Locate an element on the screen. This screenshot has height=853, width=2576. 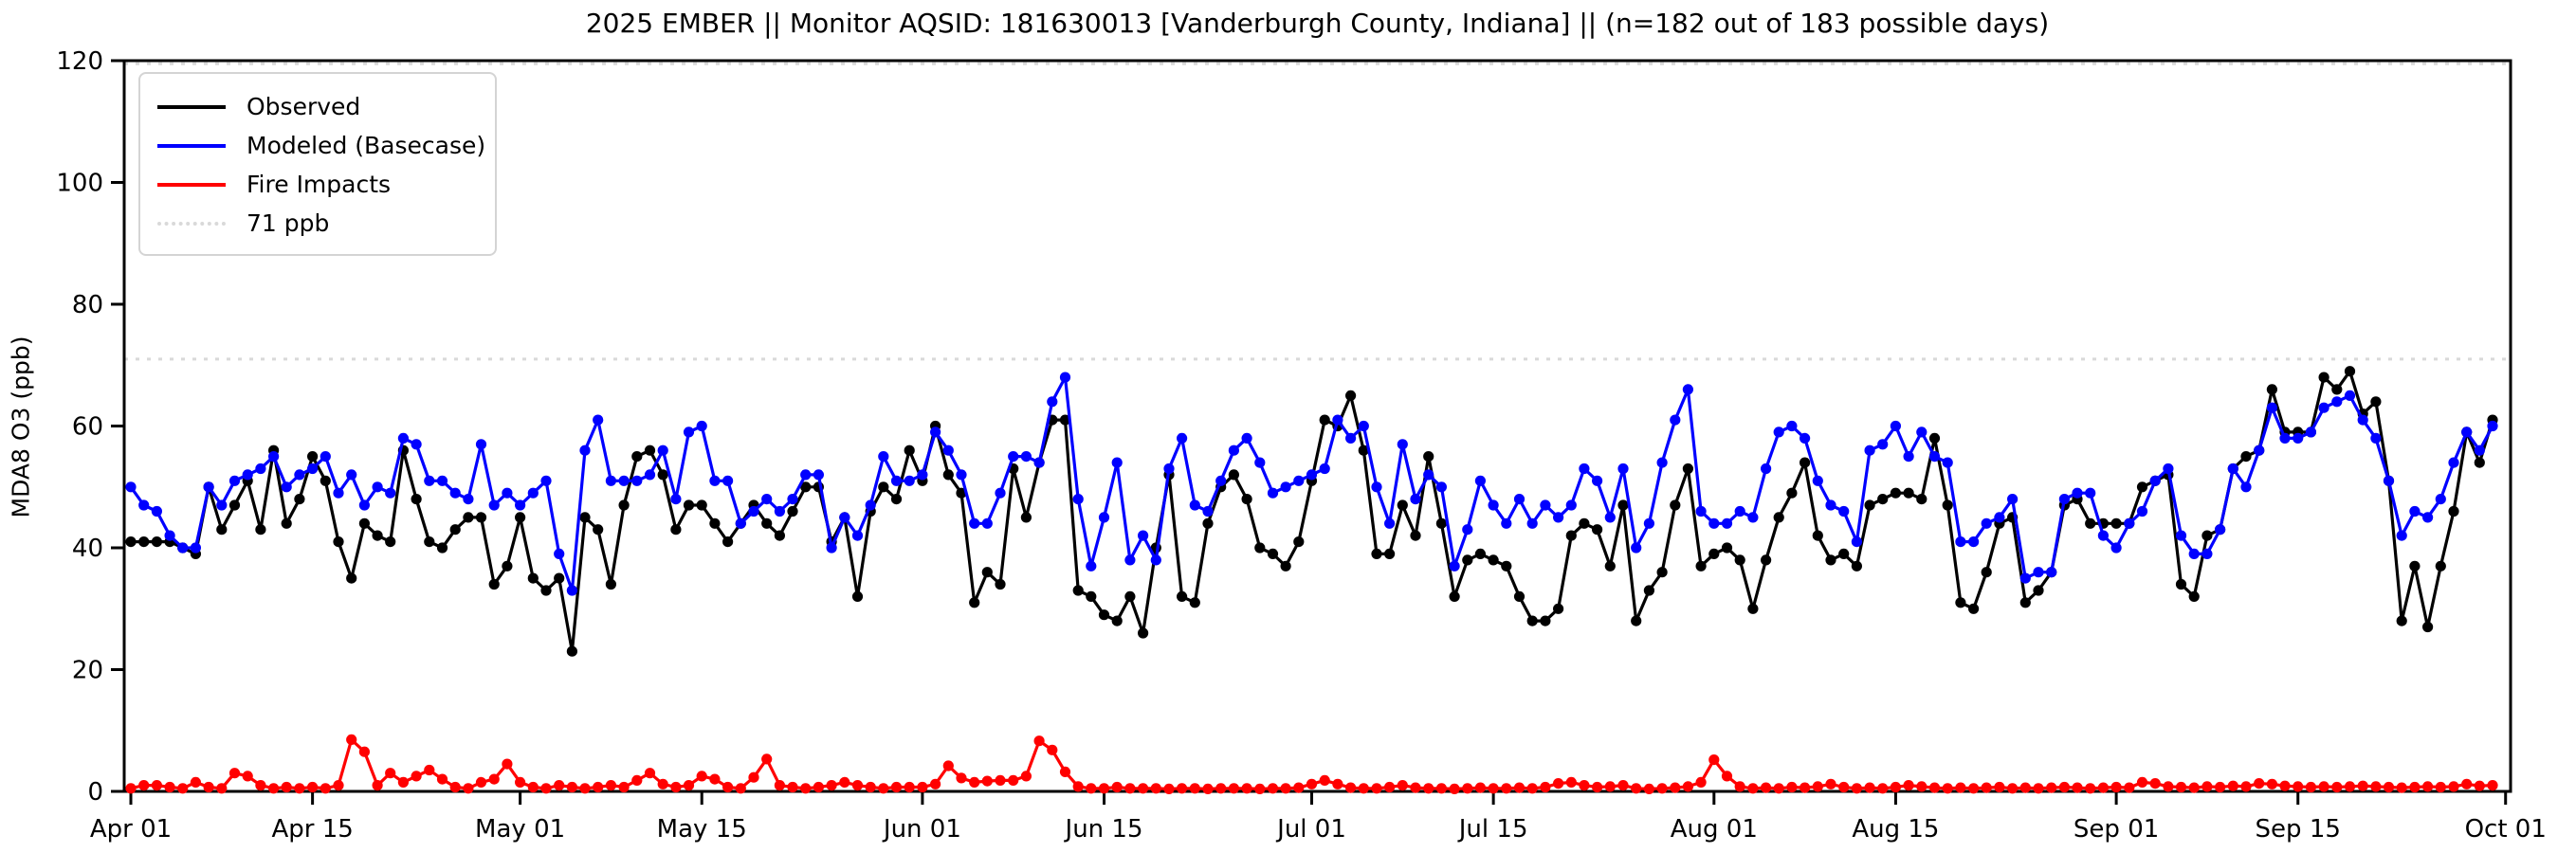
x-tick-label: Oct 01 is located at coordinates (2506, 829).